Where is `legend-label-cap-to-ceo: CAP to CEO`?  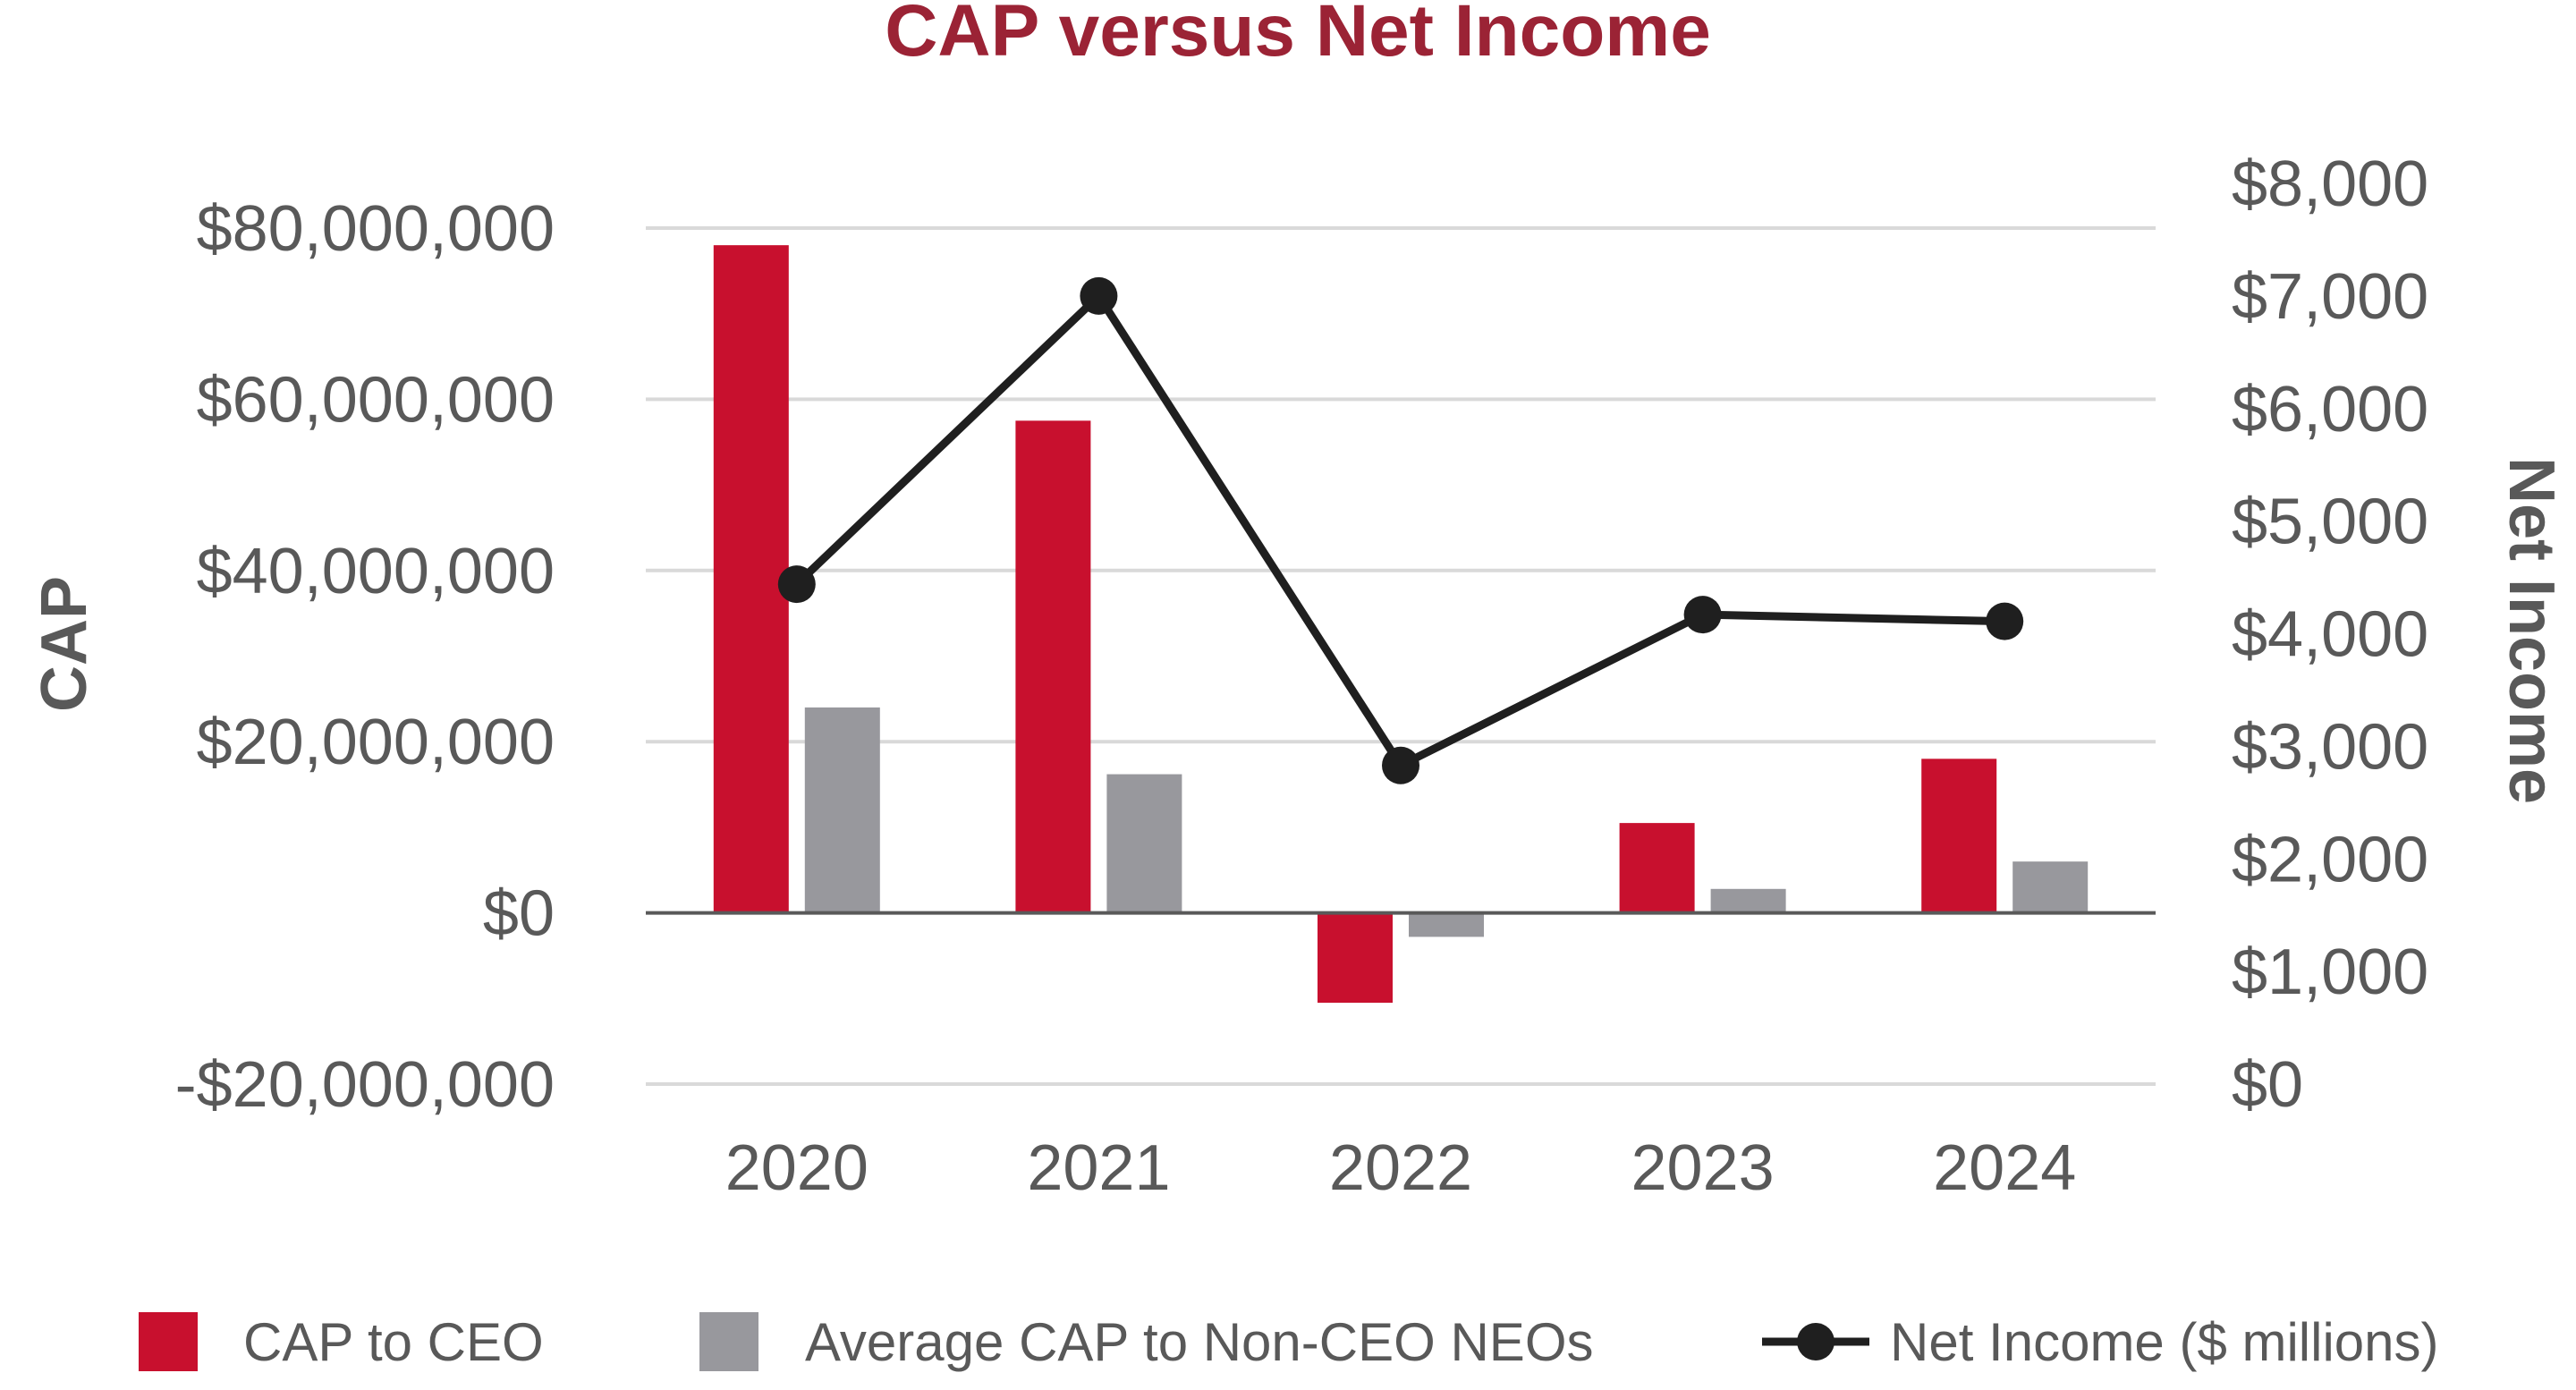
legend-label-cap-to-ceo: CAP to CEO is located at coordinates (393, 1342).